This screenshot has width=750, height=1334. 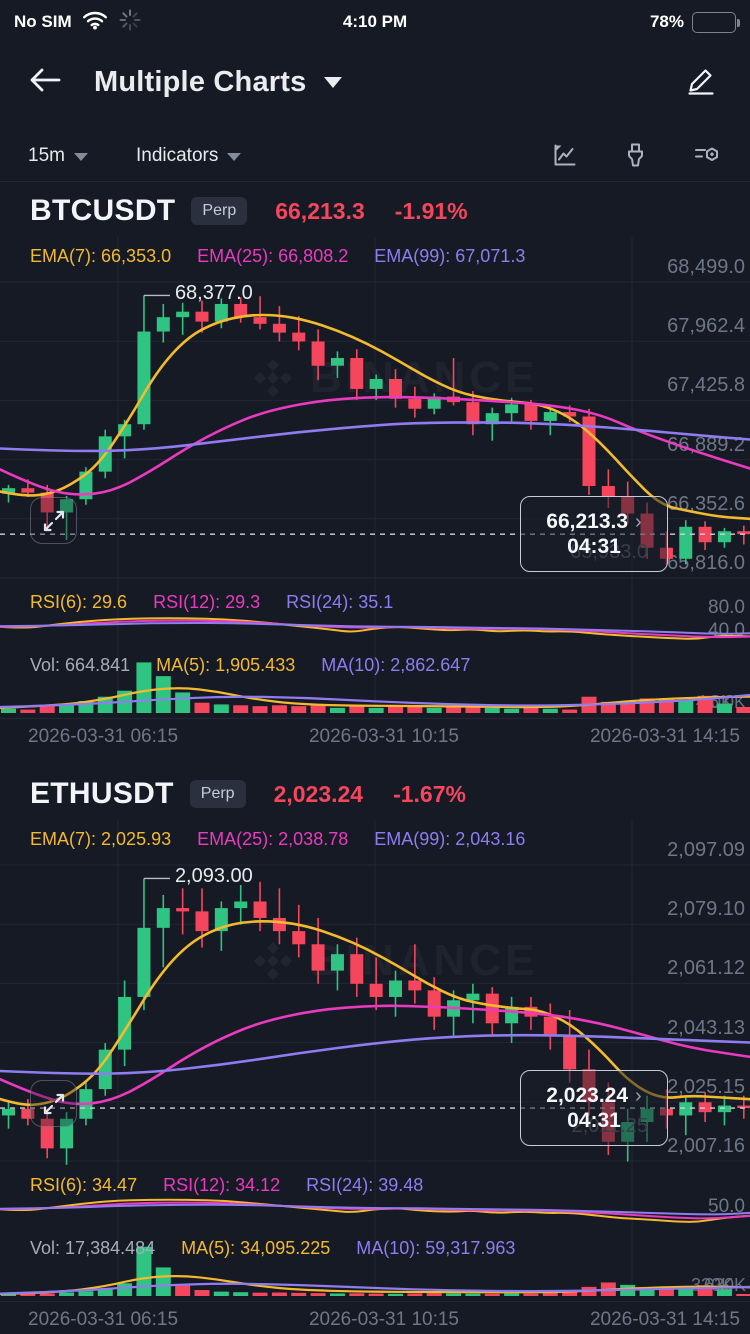 I want to click on price-axis-label: 66,889.2, so click(x=706, y=444).